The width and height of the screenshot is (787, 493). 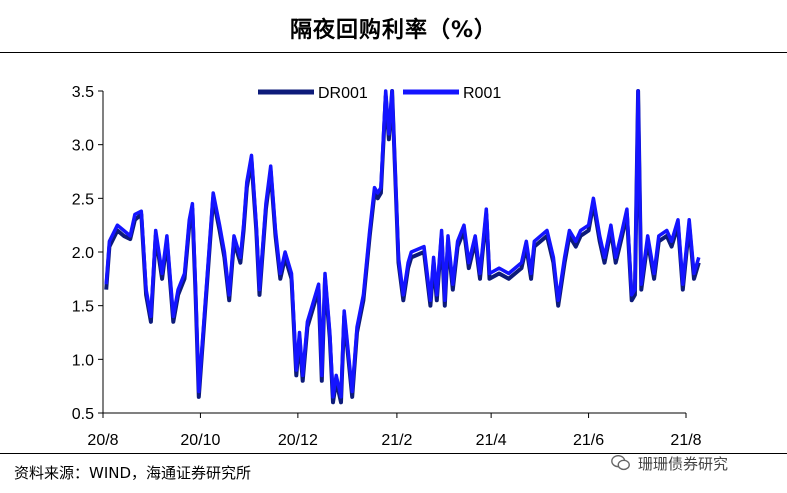 I want to click on x-tick-label: 21/2, so click(x=396, y=440).